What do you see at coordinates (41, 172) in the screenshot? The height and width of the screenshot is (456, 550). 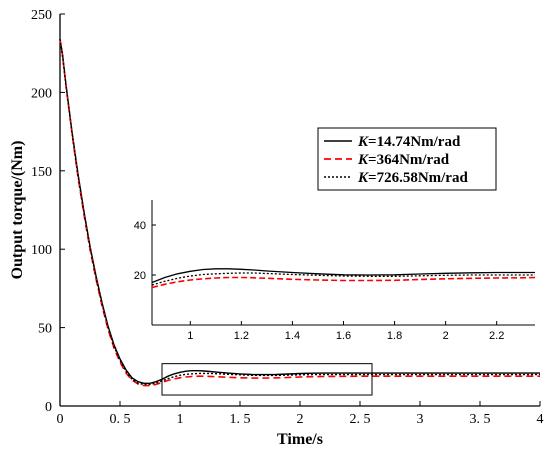 I see `y-tick-label: 150` at bounding box center [41, 172].